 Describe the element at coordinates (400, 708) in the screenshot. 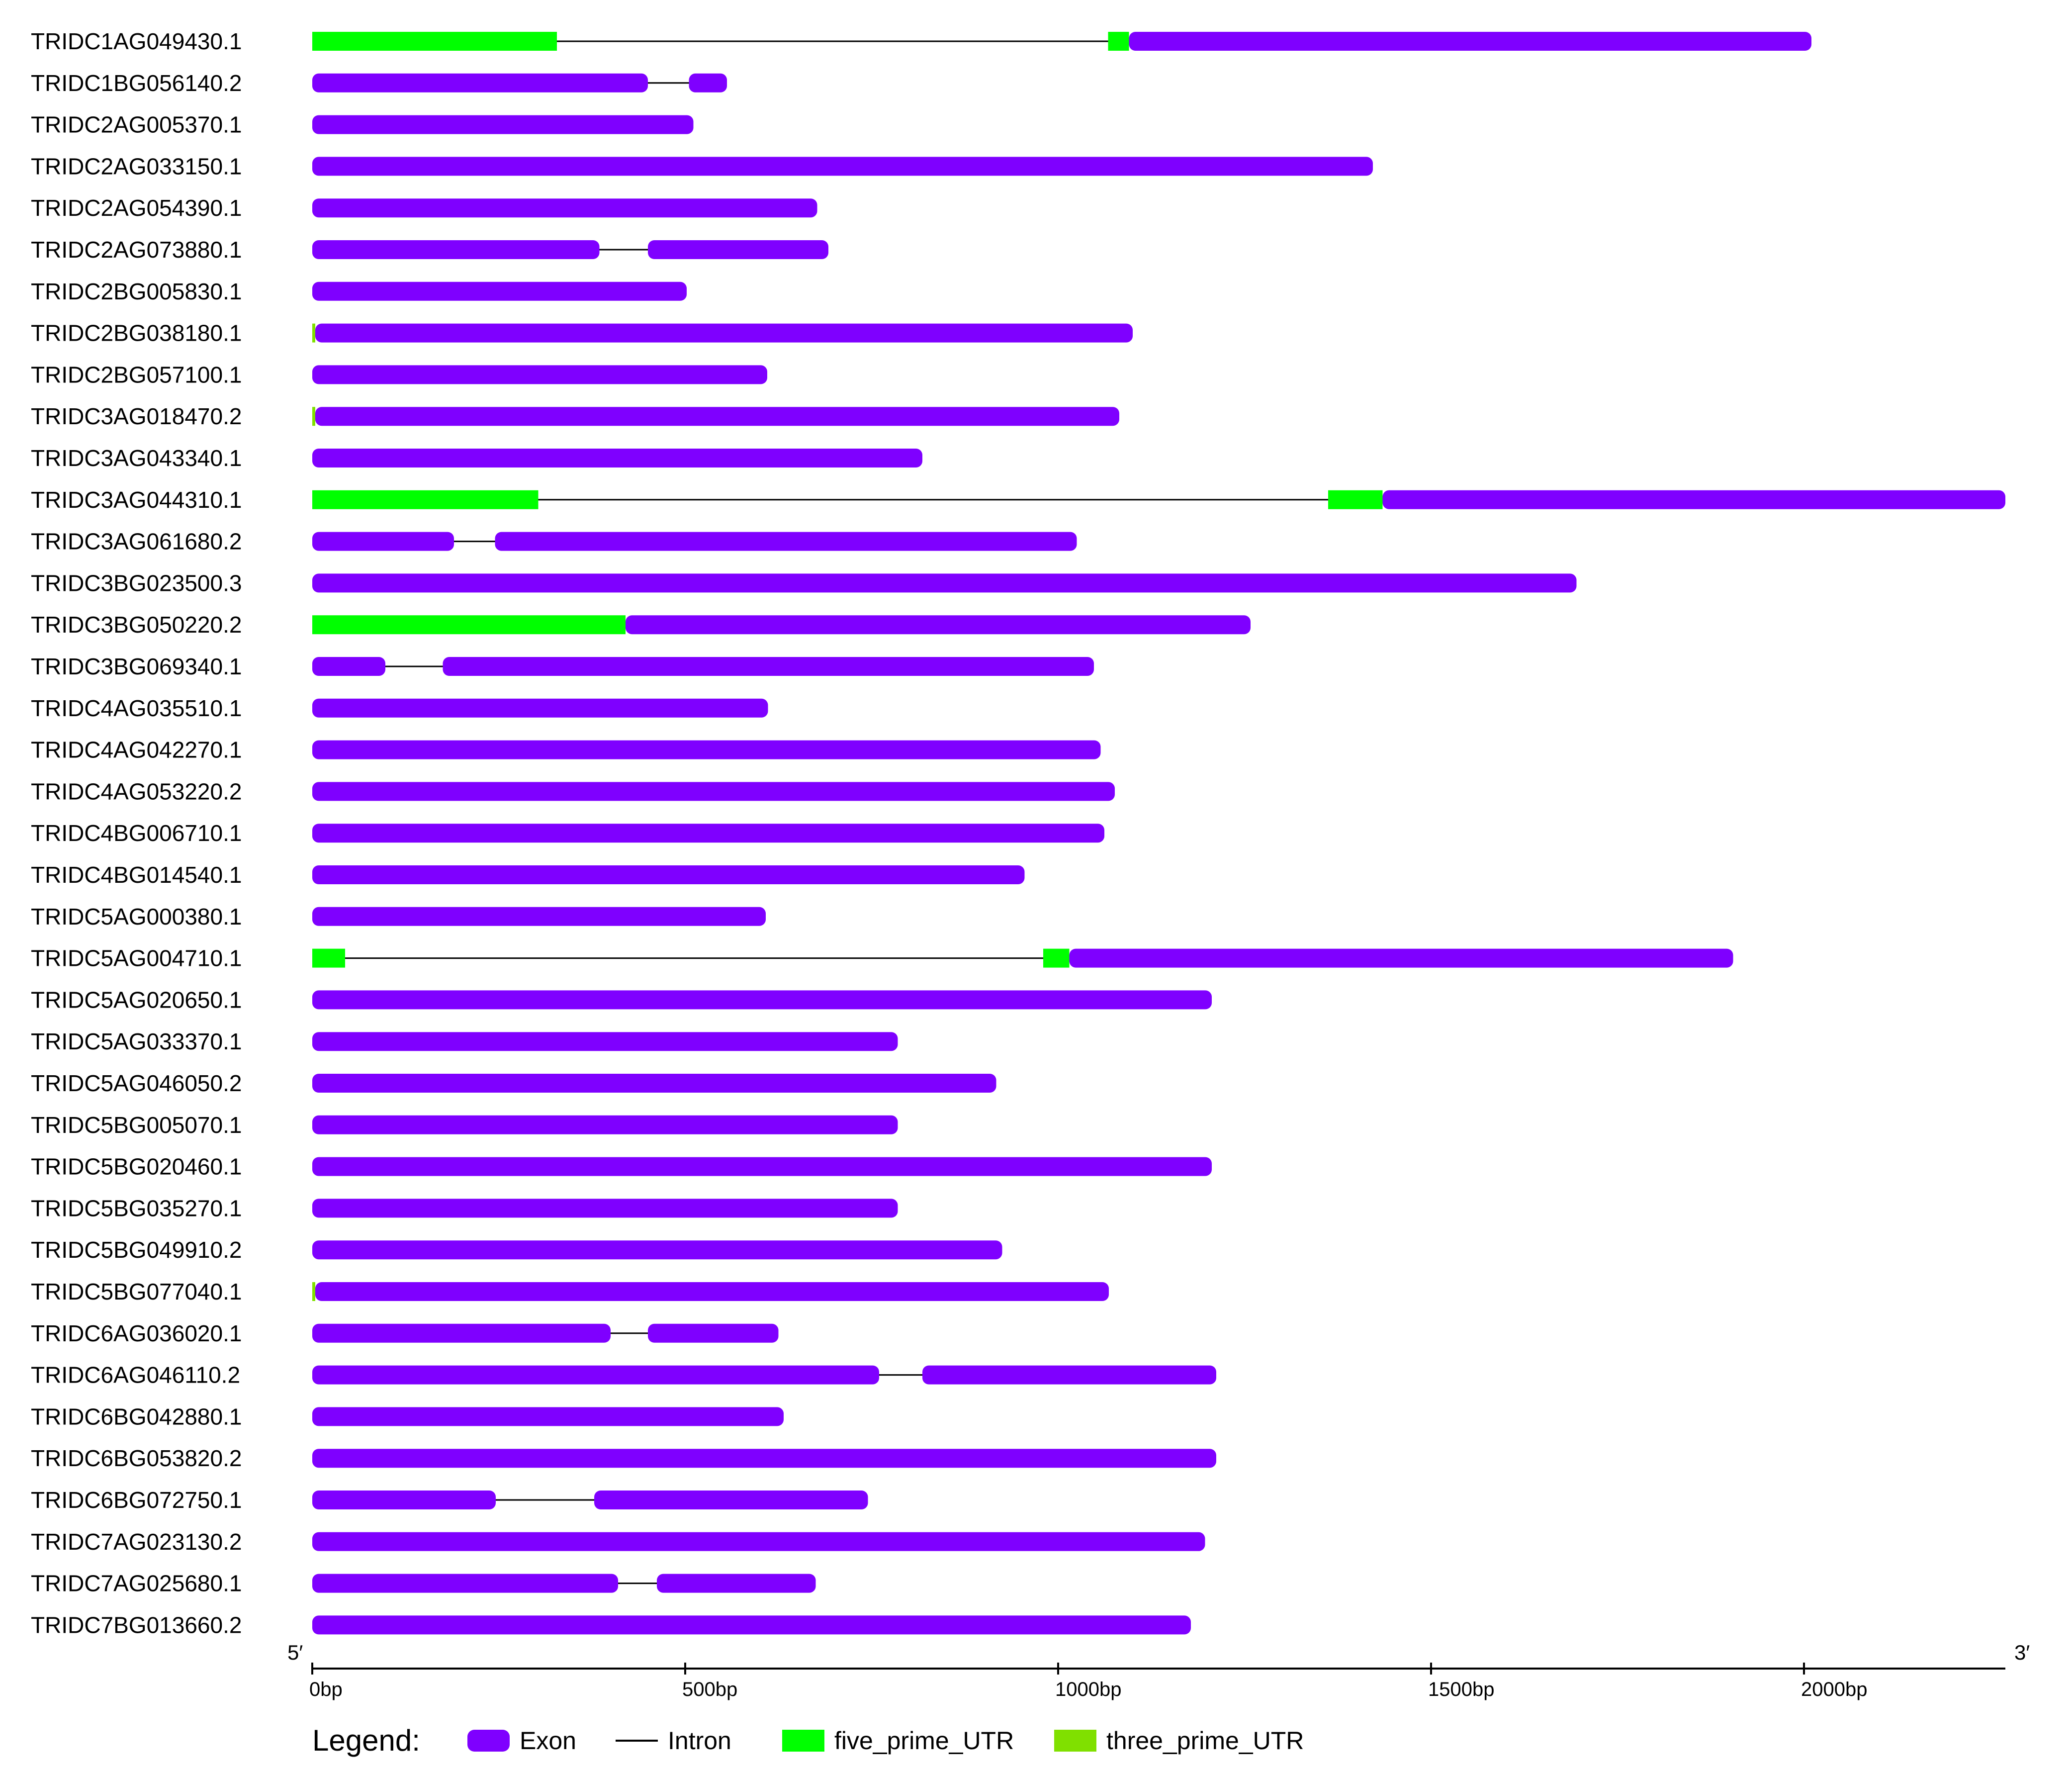

I see `gene-row: TRIDC4AG035510.1` at that location.